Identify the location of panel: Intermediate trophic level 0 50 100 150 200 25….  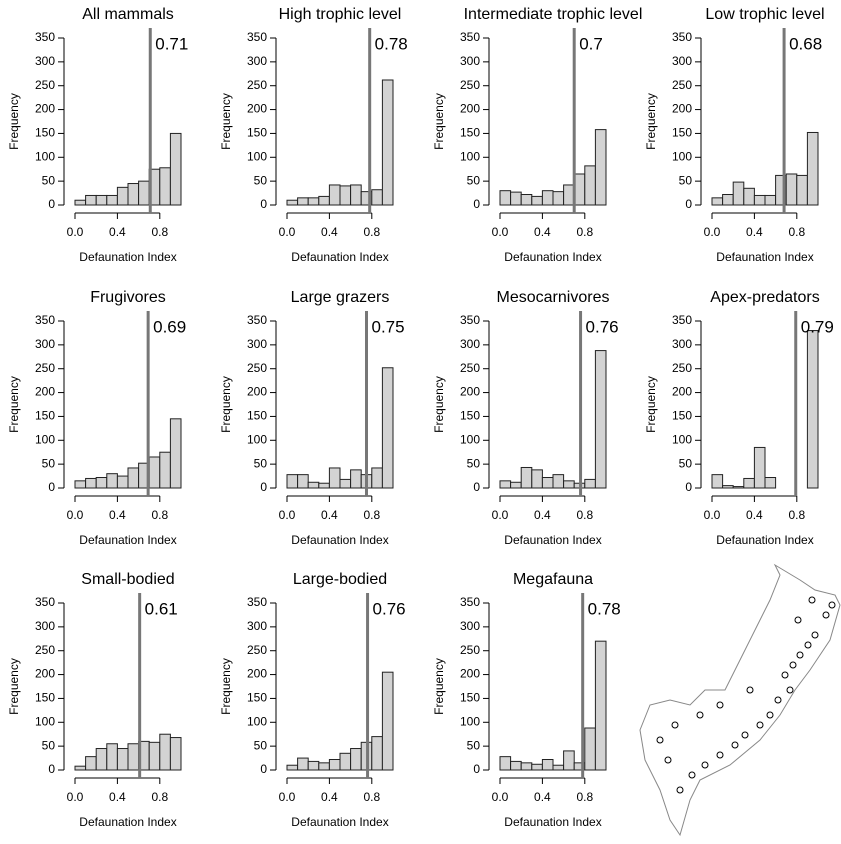
(537, 135).